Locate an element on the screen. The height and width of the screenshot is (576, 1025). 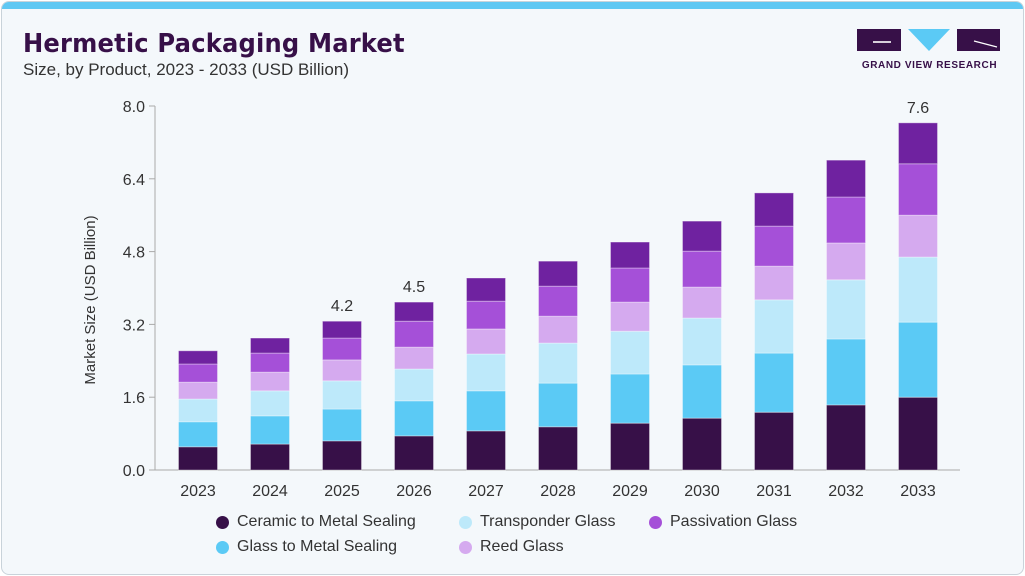
x-tick-label: 2025 is located at coordinates (342, 491).